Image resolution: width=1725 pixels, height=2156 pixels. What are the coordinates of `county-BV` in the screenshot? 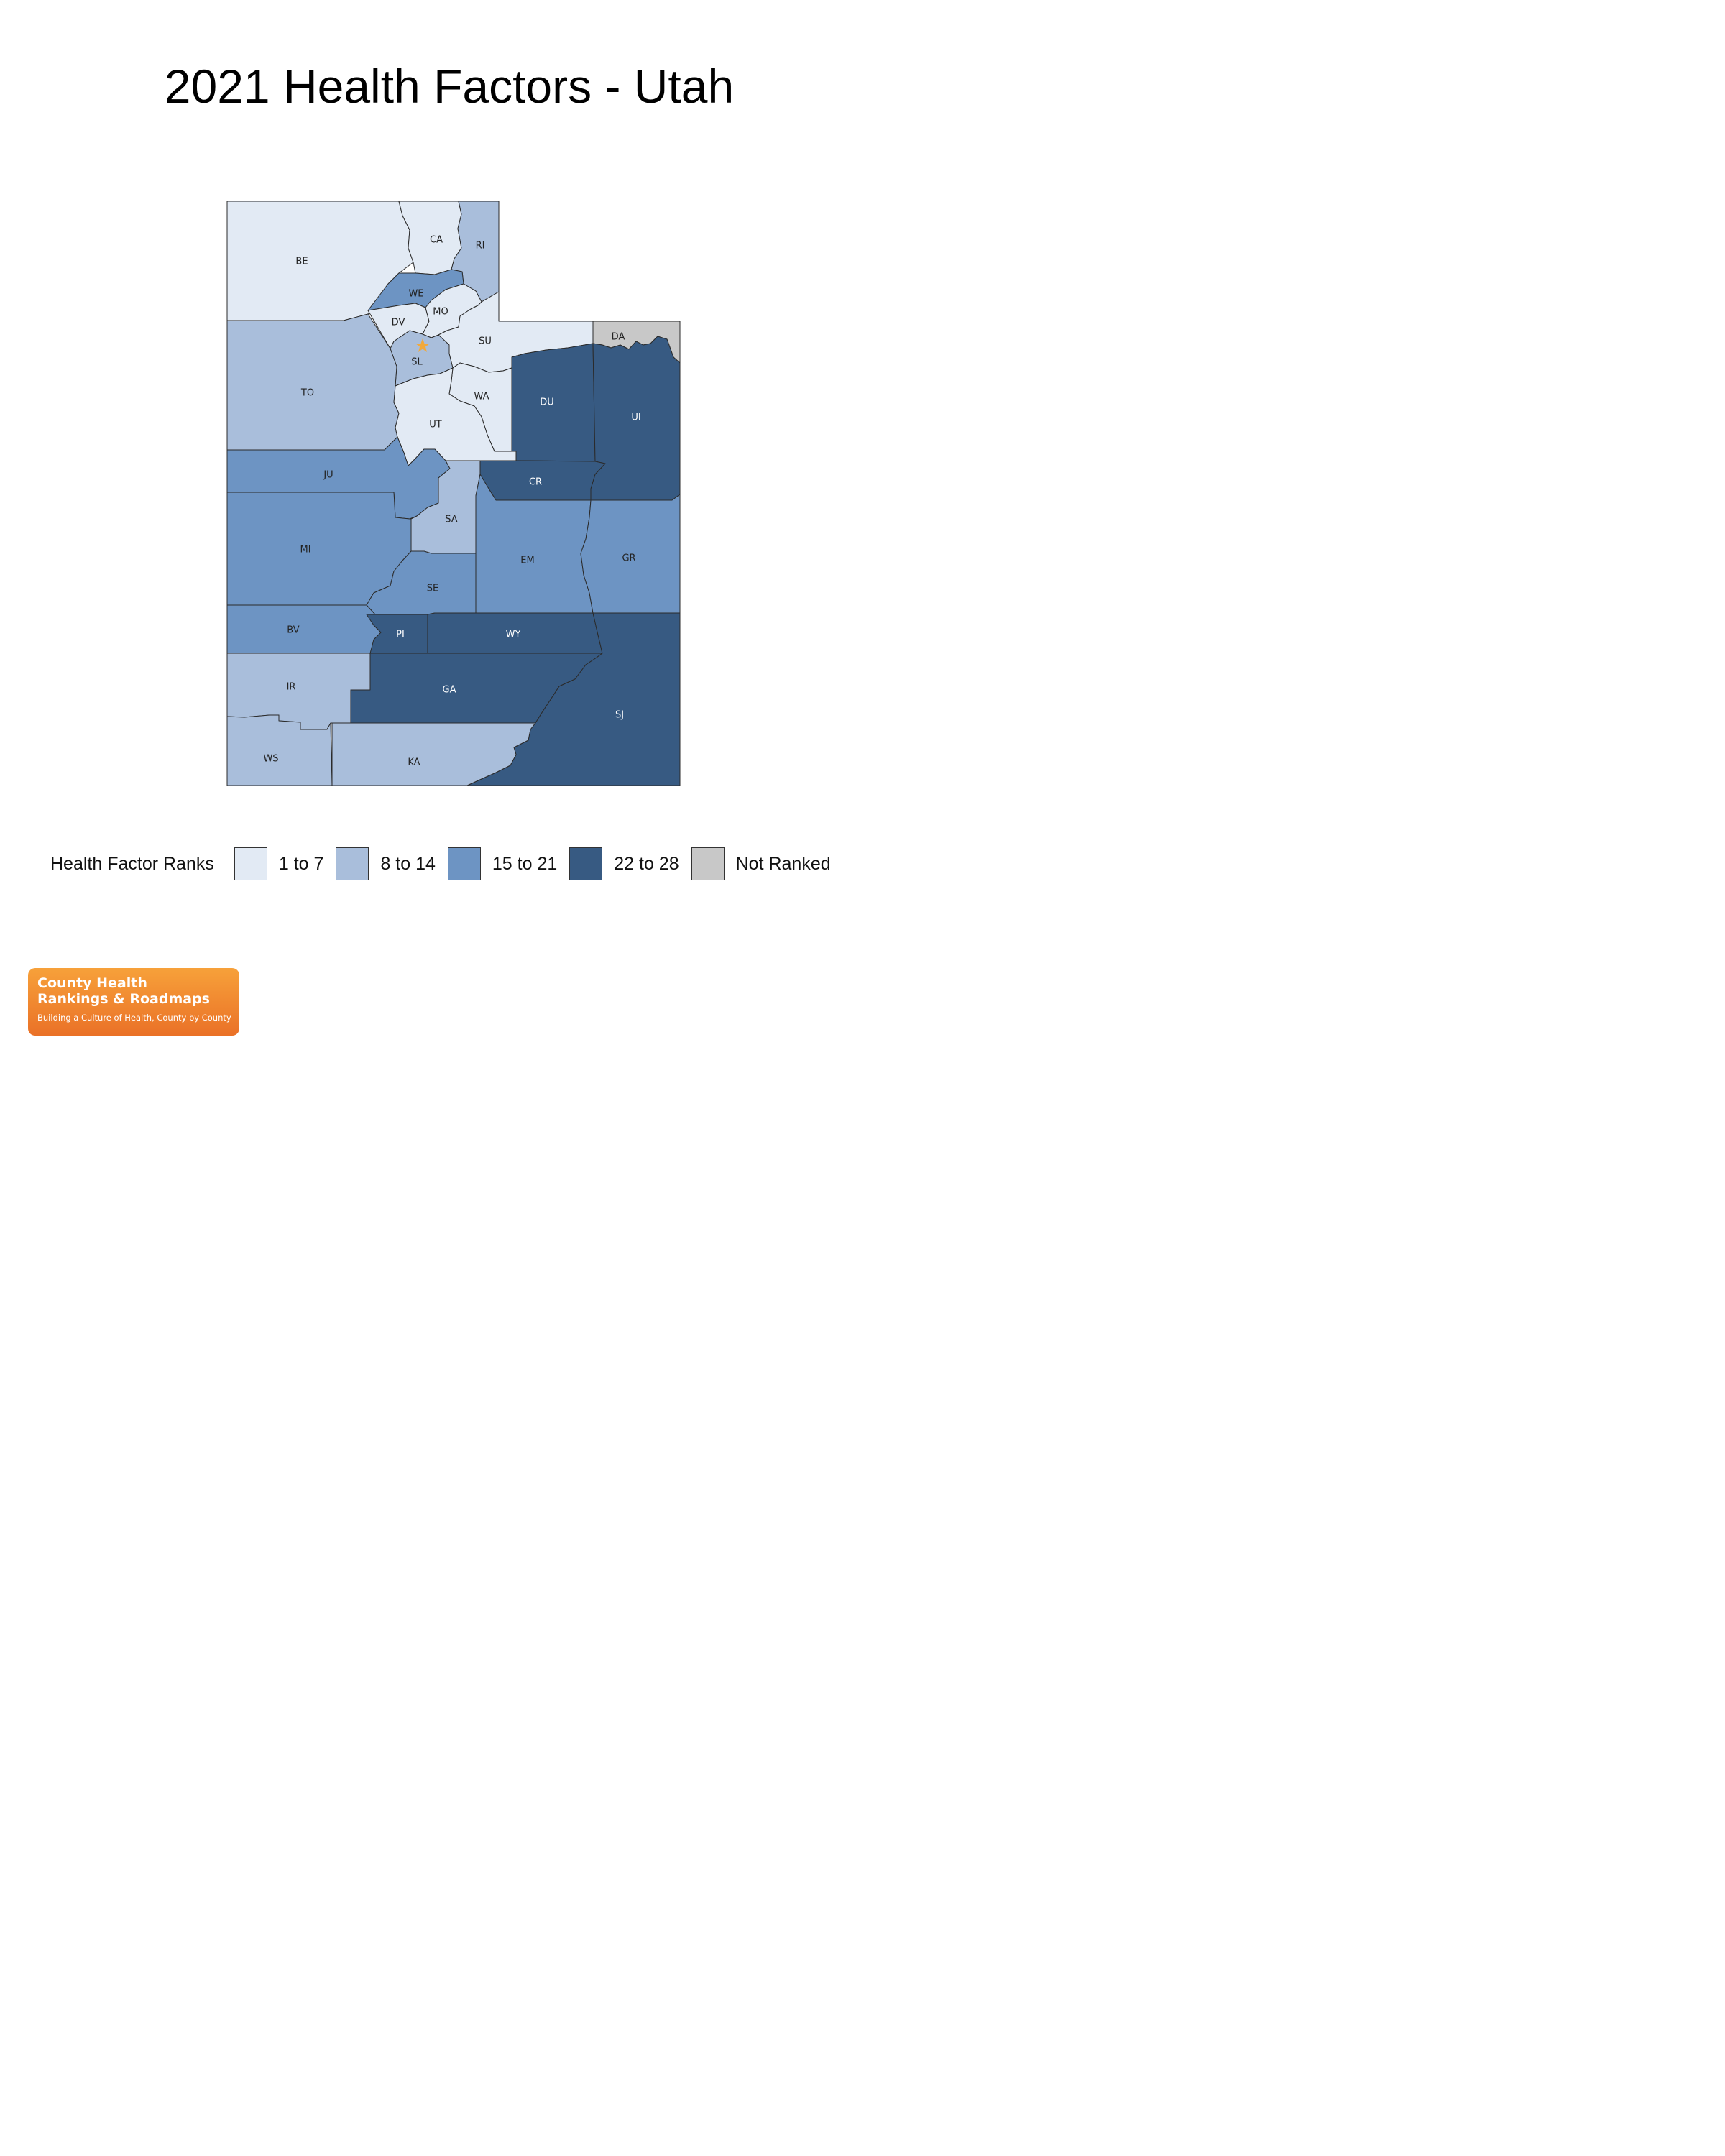 It's located at (304, 629).